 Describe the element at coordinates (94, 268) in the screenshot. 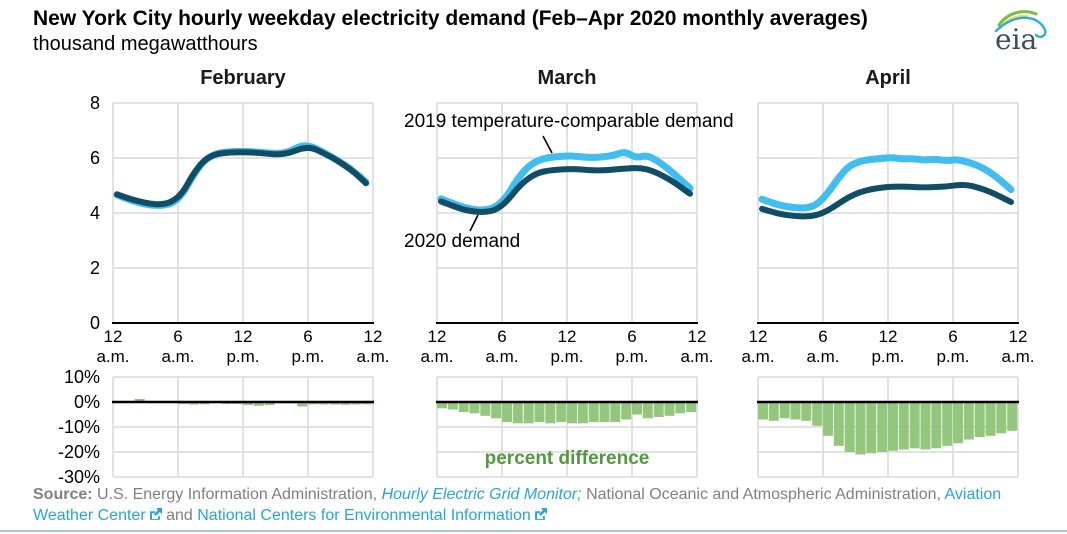

I see `y-tick-label: 2` at that location.